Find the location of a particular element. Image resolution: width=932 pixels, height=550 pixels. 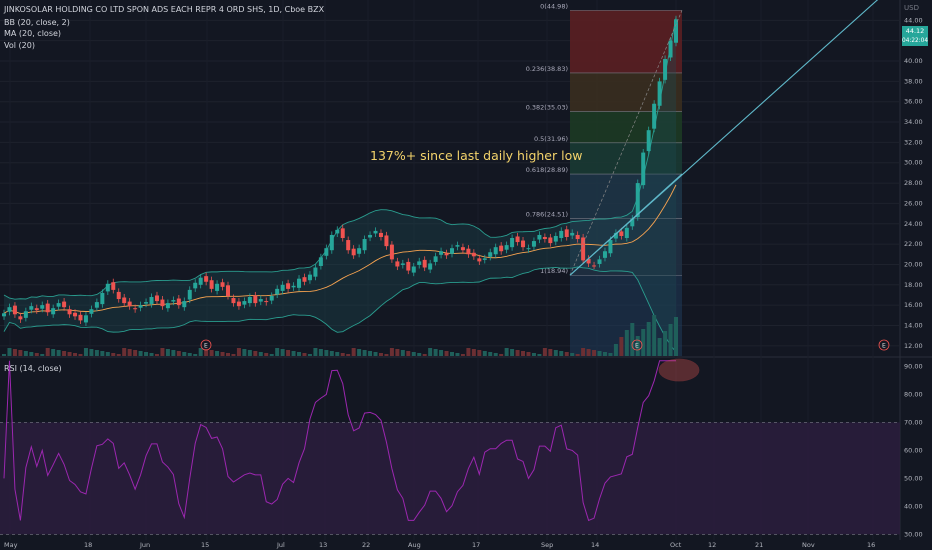

price-tick-label: 38.00 is located at coordinates (913, 81).